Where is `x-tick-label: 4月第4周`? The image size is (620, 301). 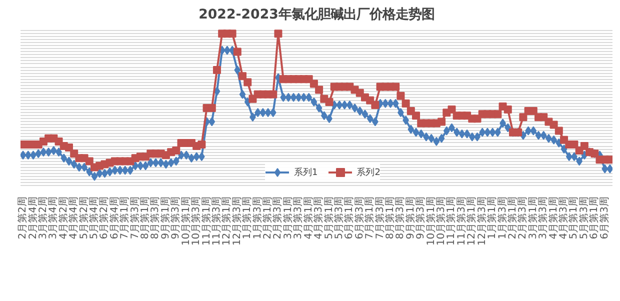 x-tick-label: 4月第4周 is located at coordinates (74, 218).